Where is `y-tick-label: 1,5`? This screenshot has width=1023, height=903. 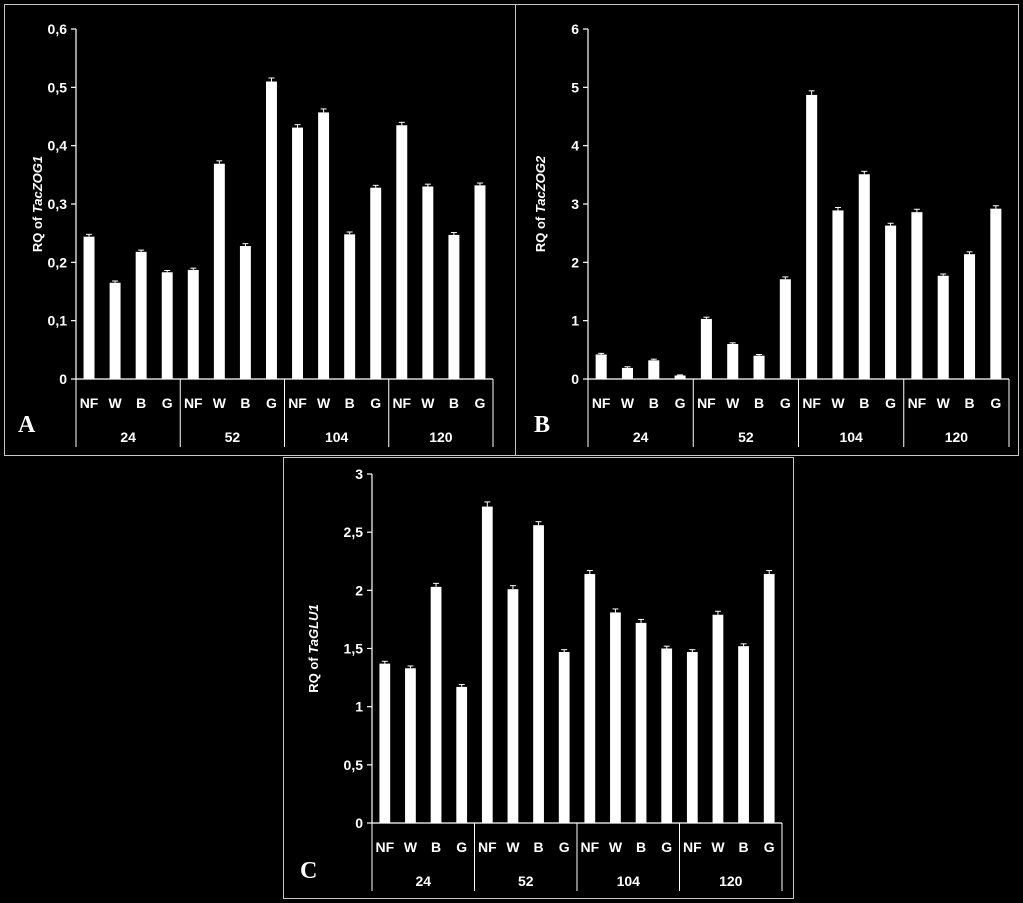 y-tick-label: 1,5 is located at coordinates (354, 649).